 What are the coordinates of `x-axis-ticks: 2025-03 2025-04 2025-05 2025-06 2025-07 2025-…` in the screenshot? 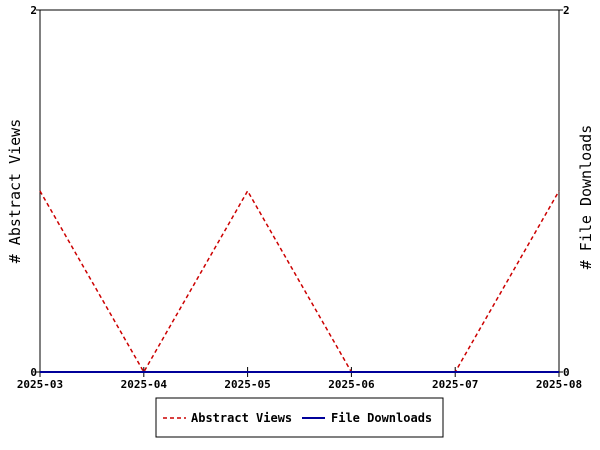 It's located at (299, 379).